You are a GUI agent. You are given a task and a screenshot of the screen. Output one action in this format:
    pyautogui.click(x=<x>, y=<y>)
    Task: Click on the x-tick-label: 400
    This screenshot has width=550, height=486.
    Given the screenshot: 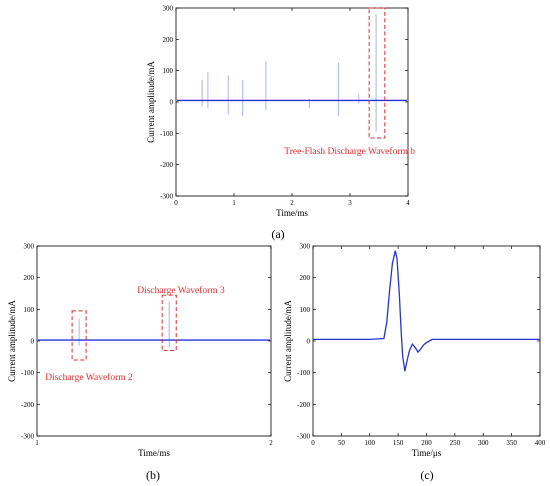 What is the action you would take?
    pyautogui.click(x=540, y=443)
    